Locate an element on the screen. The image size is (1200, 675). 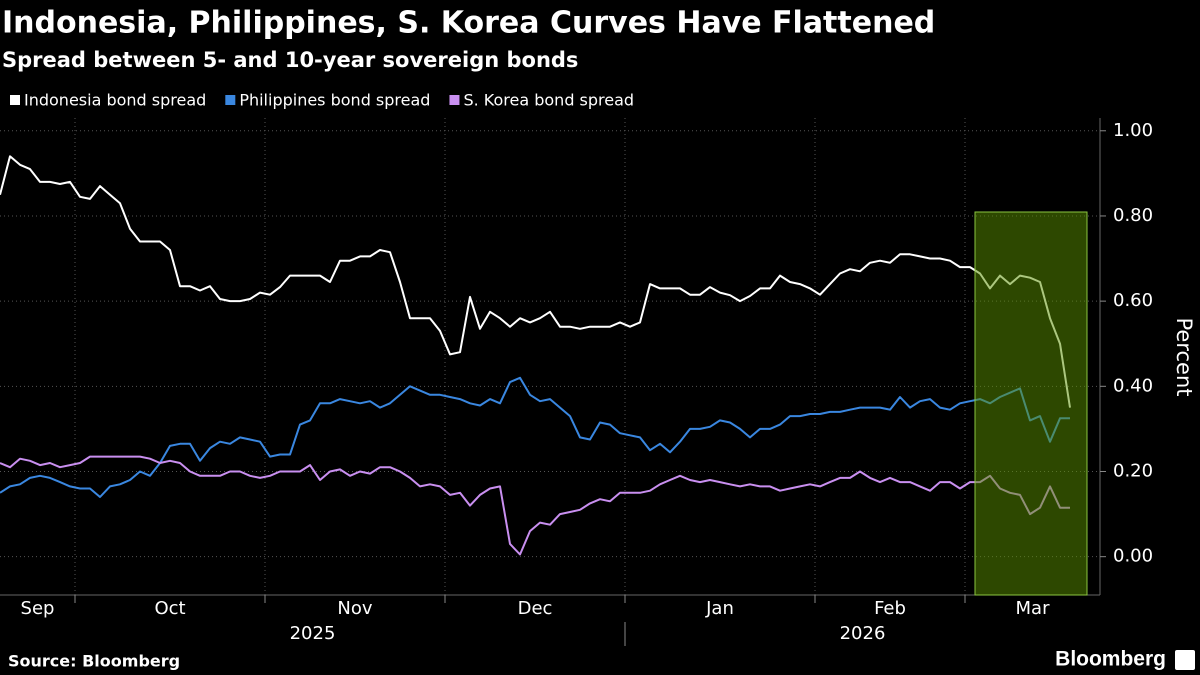
x-tick-label: Sep is located at coordinates (38, 608).